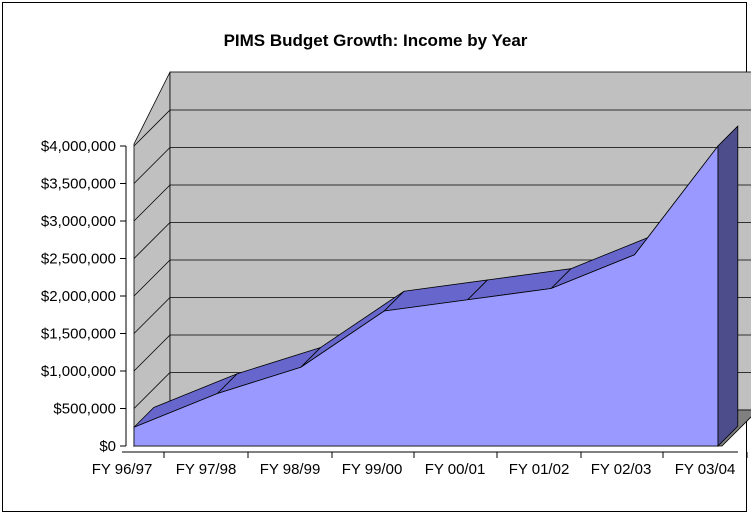 This screenshot has width=751, height=516. Describe the element at coordinates (78, 221) in the screenshot. I see `y-tick-label: $3,000,000` at that location.